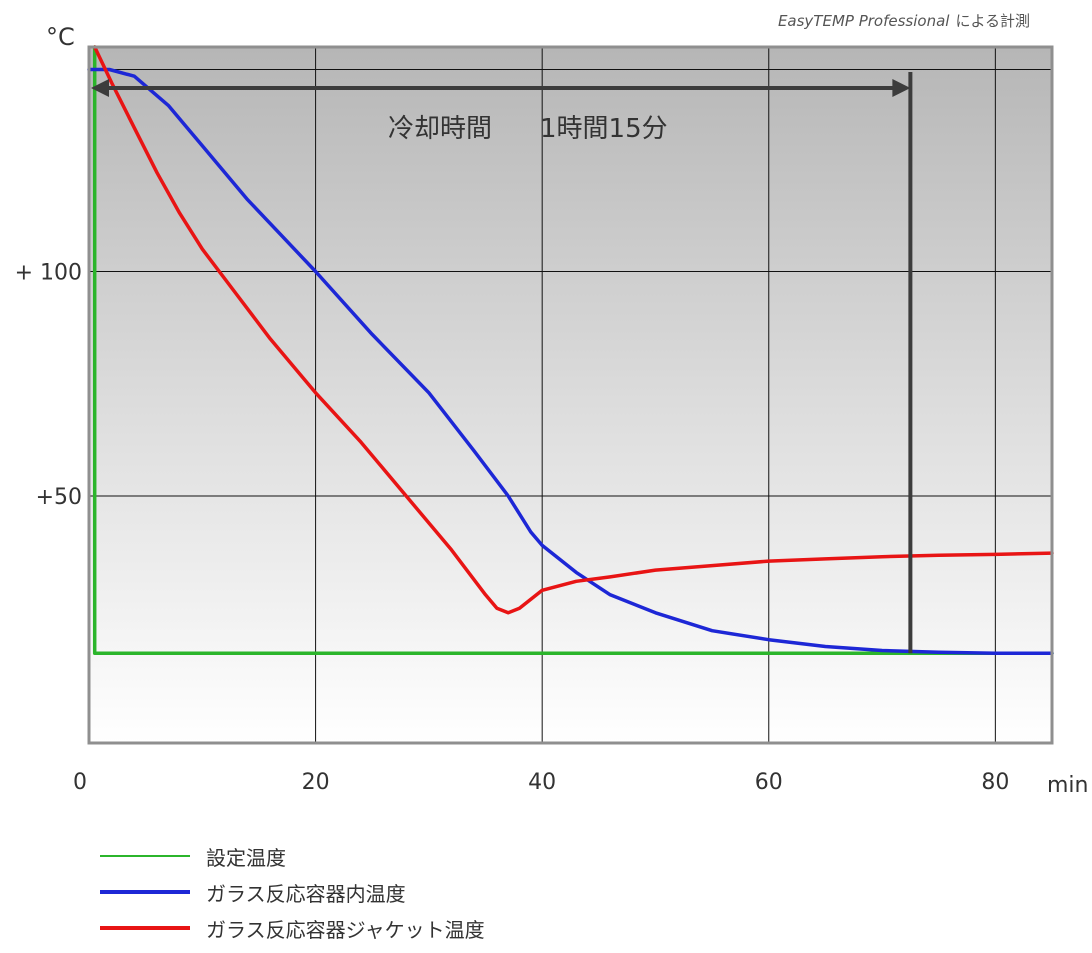  I want to click on legend-item: ガラス反応容器ジャケット温度, so click(292, 928).